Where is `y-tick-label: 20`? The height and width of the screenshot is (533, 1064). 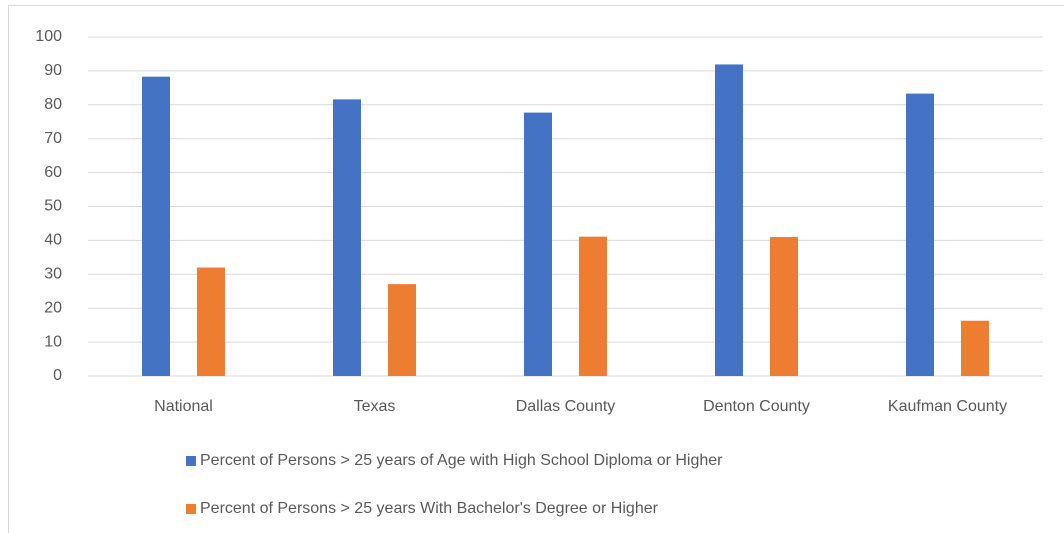 y-tick-label: 20 is located at coordinates (53, 307).